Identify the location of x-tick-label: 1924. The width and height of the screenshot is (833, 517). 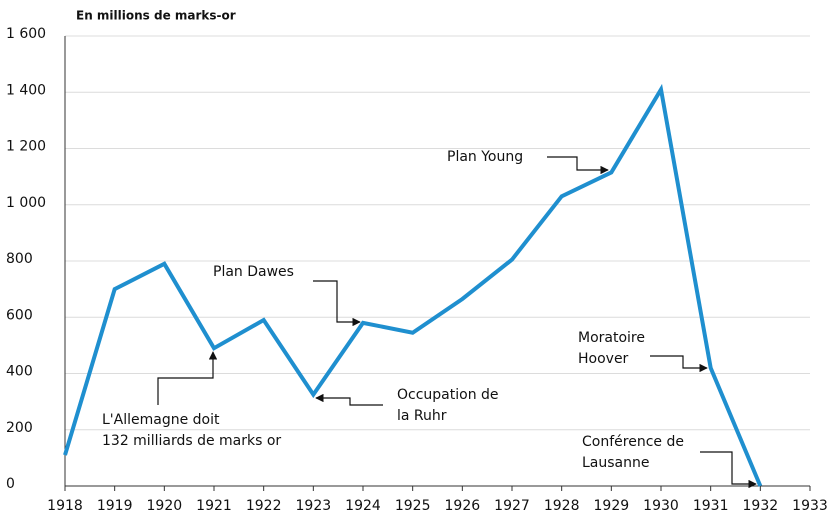
(363, 506).